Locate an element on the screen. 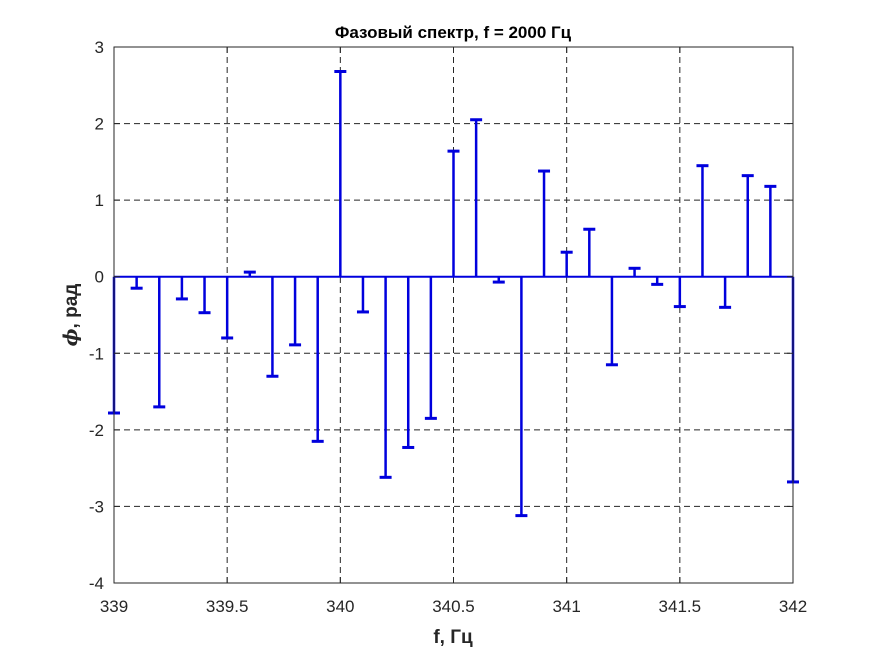 The height and width of the screenshot is (661, 875). y-tick-label: 1 is located at coordinates (99, 200).